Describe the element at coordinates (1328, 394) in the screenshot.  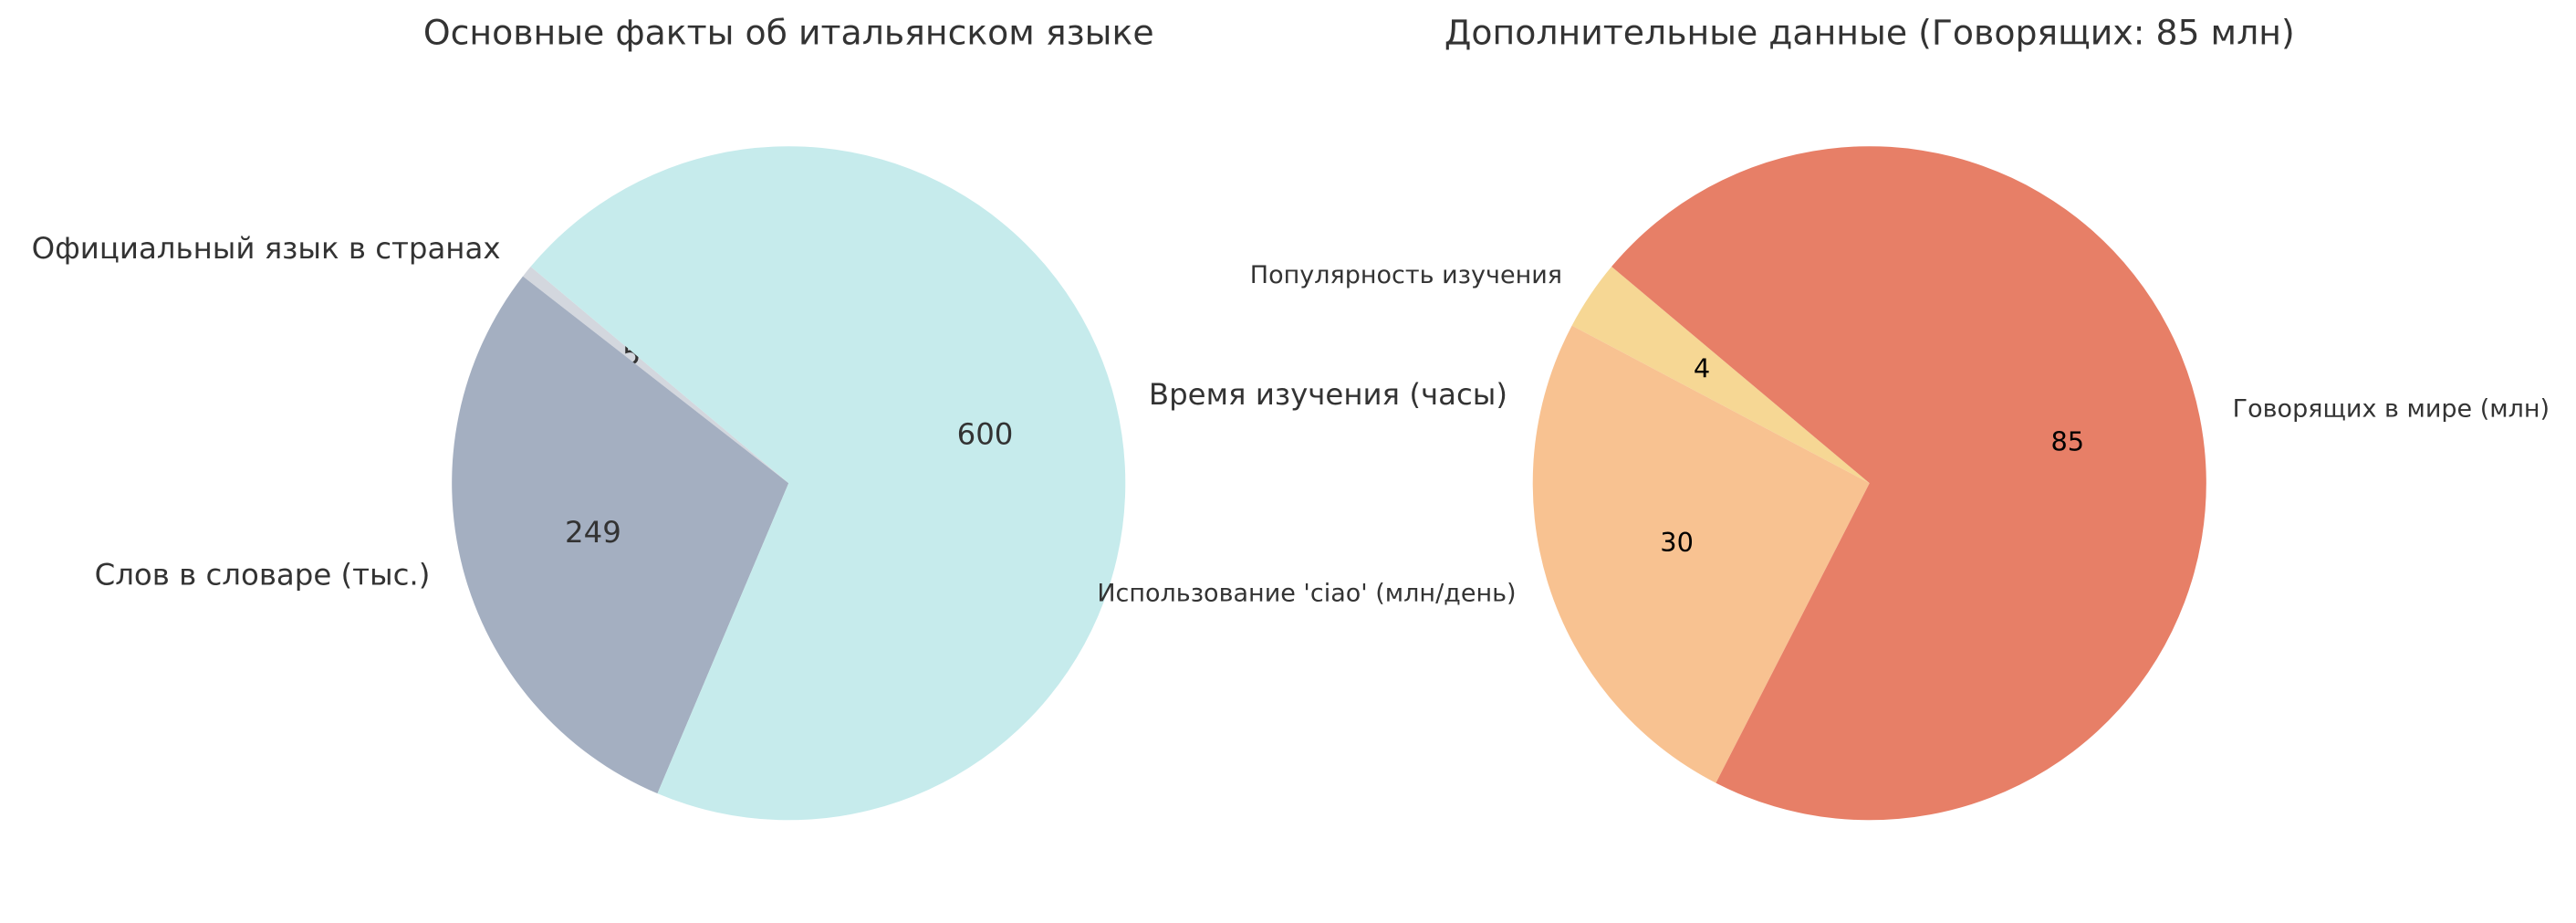
I see `slice-label: Время изучения (часы)` at that location.